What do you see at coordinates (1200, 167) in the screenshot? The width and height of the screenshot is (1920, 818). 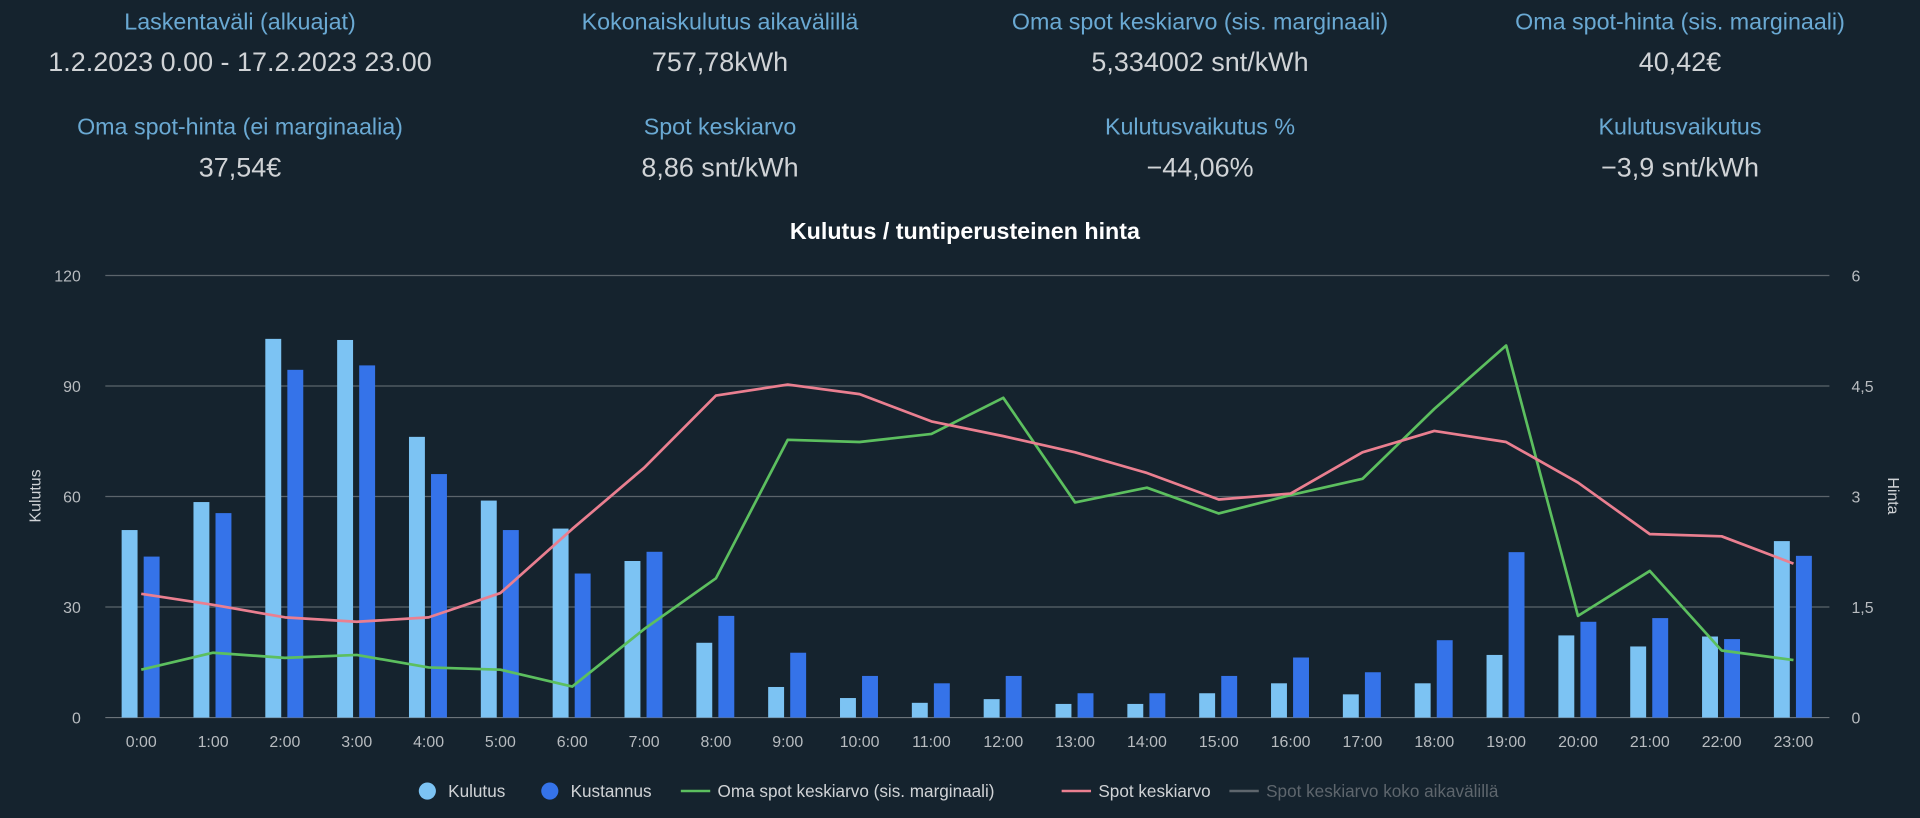 I see `stat-value: −44,06%` at bounding box center [1200, 167].